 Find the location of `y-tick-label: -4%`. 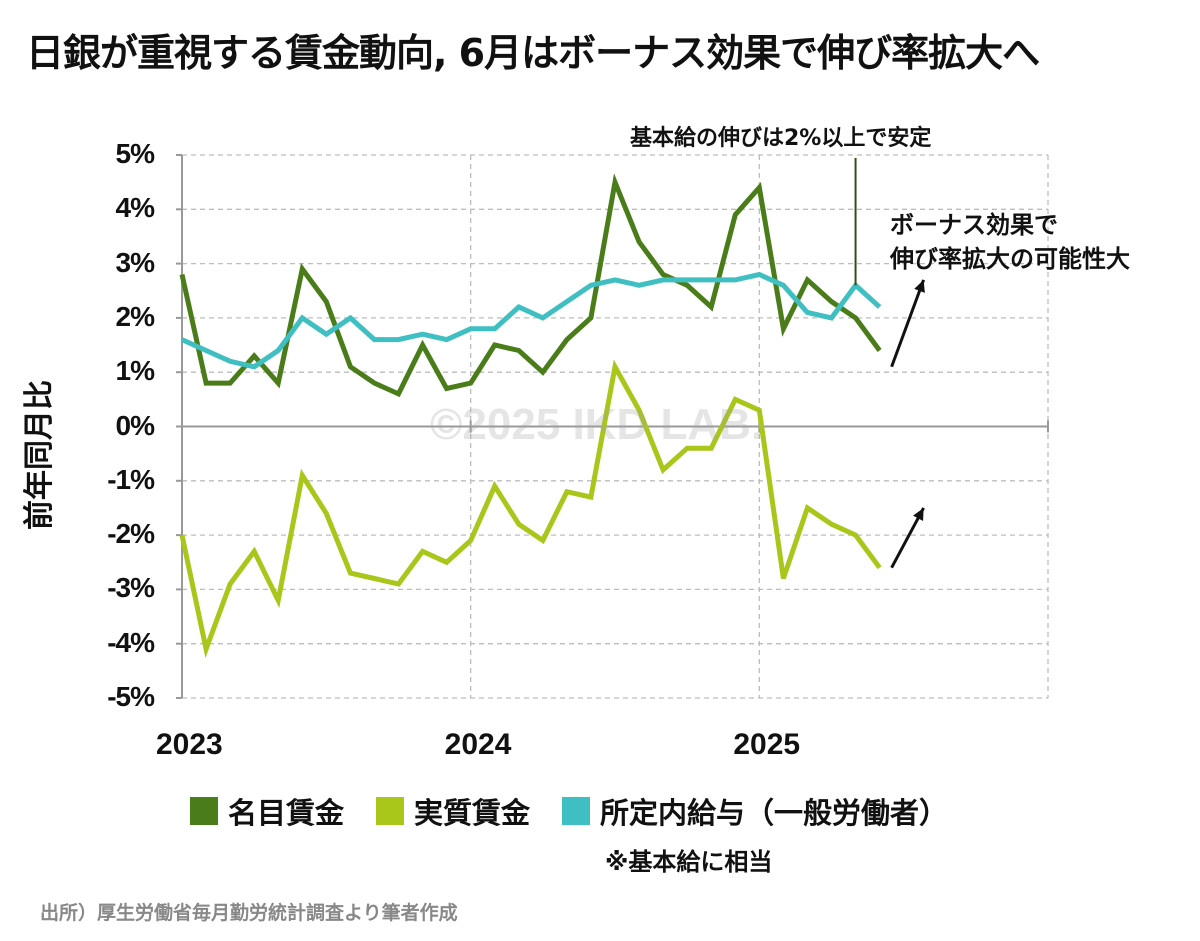

y-tick-label: -4% is located at coordinates (131, 642).